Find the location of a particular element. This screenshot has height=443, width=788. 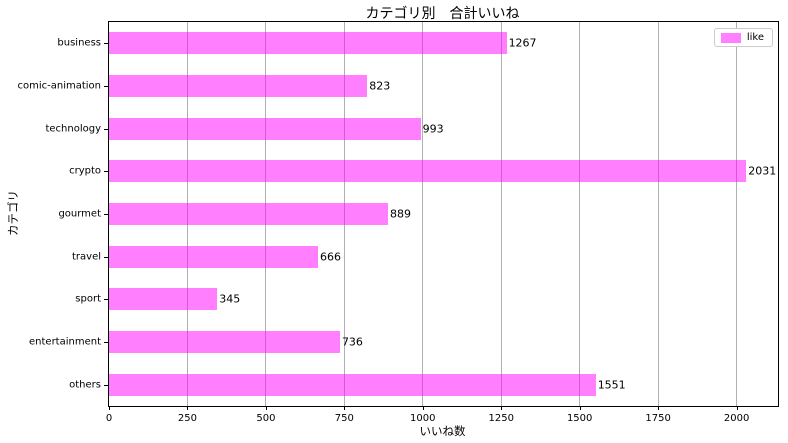

bar-gourmet is located at coordinates (248, 214).